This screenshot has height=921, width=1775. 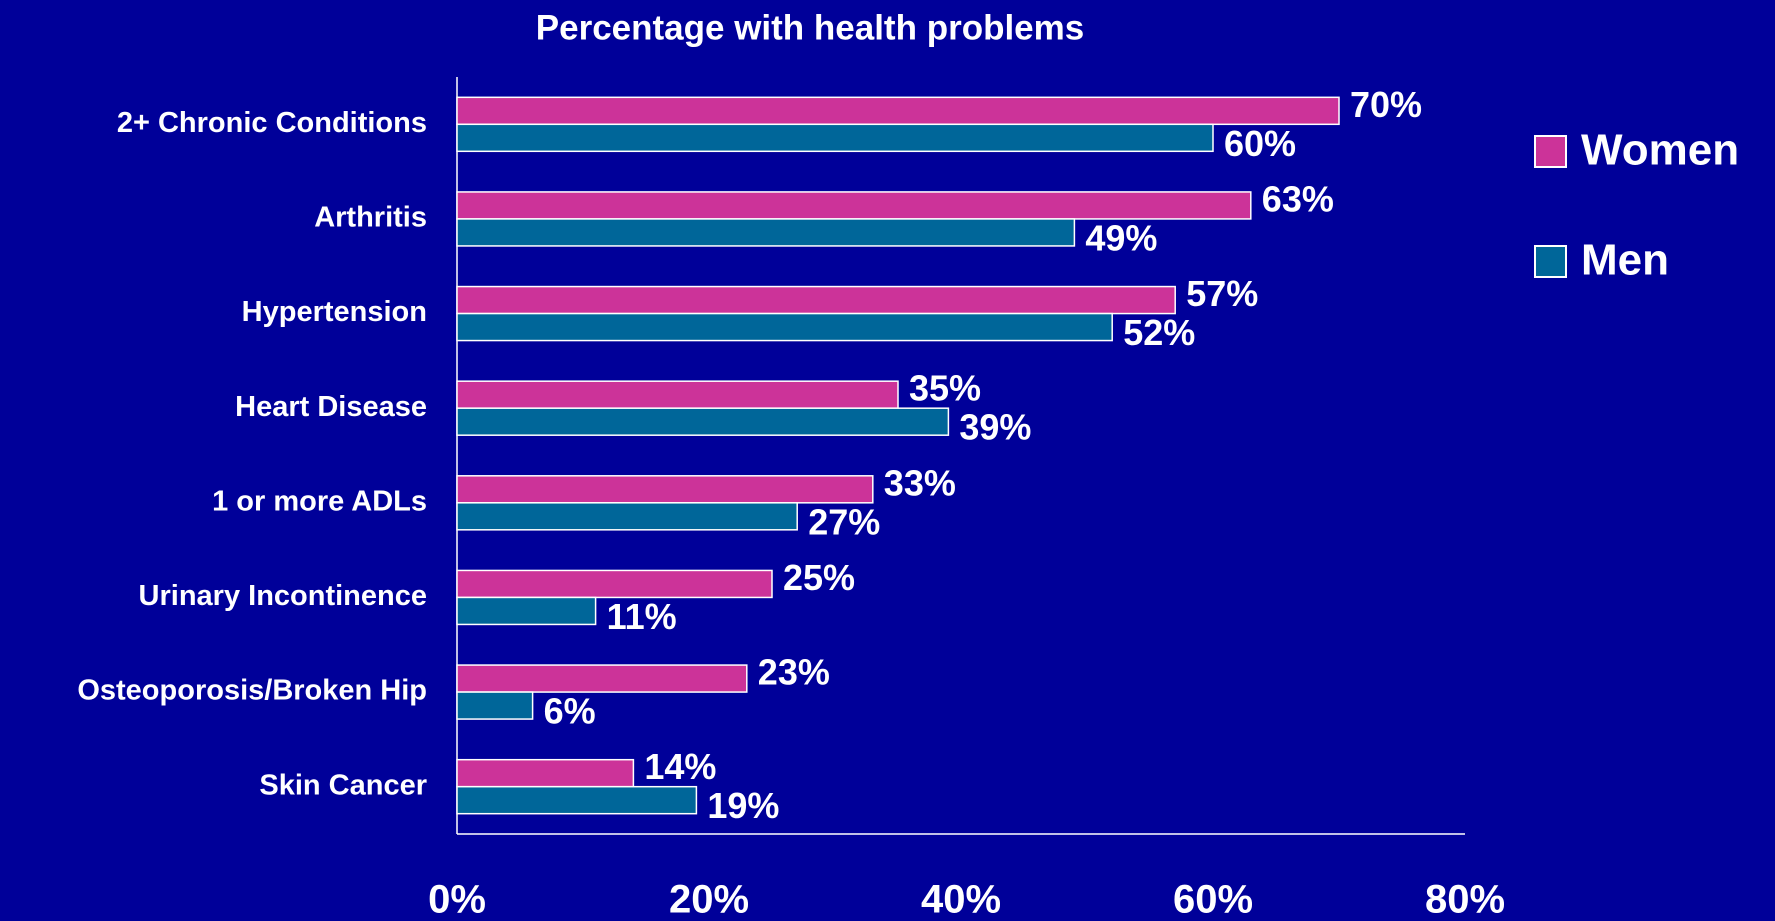 What do you see at coordinates (794, 672) in the screenshot?
I see `value-label: 23%` at bounding box center [794, 672].